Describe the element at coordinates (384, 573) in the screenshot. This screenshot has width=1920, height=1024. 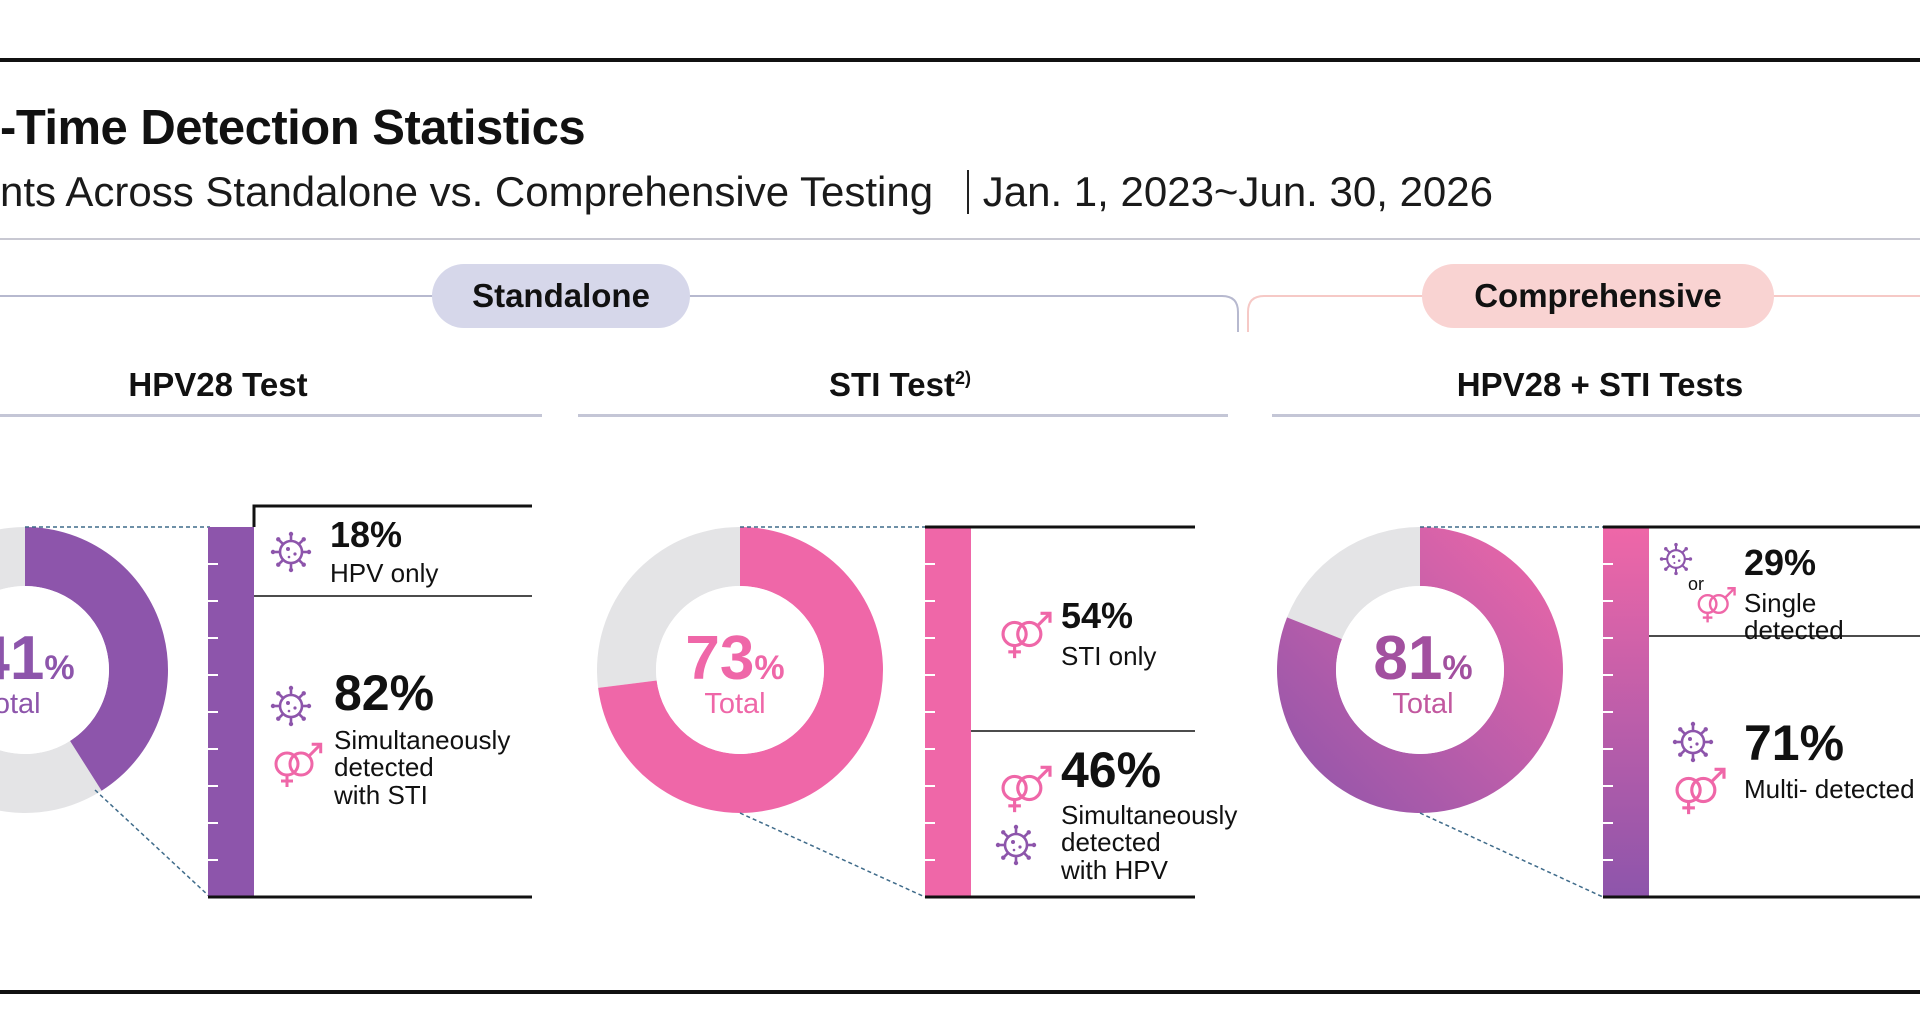
I see `breakdown-label-hpv-only: HPV only` at that location.